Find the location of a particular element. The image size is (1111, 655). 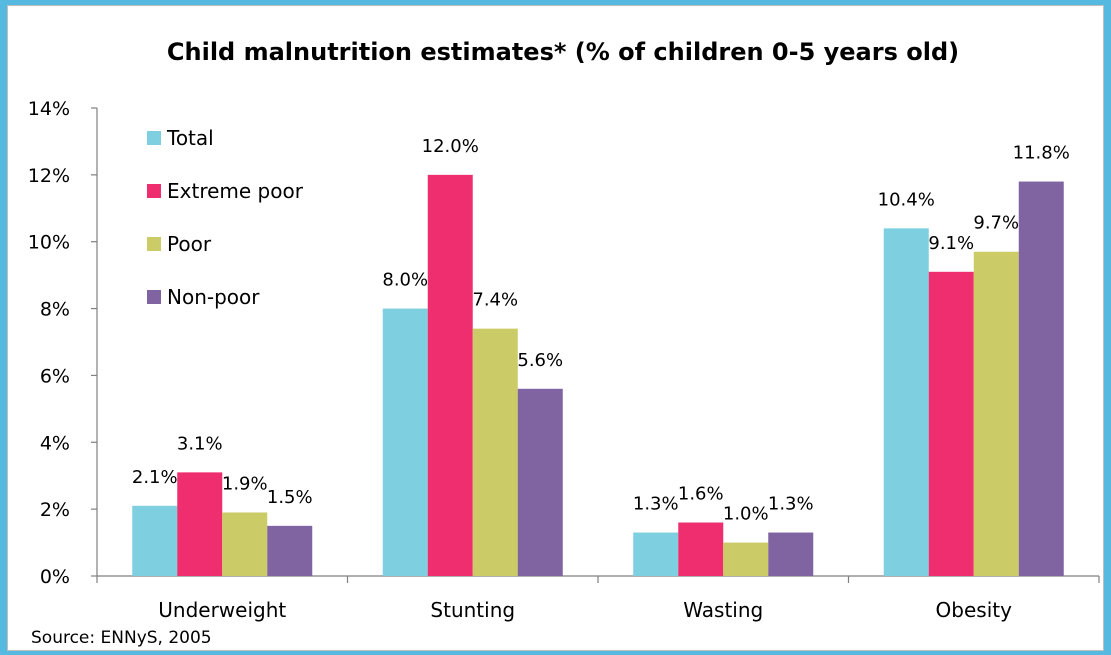

data-label: 5.6% is located at coordinates (540, 360).